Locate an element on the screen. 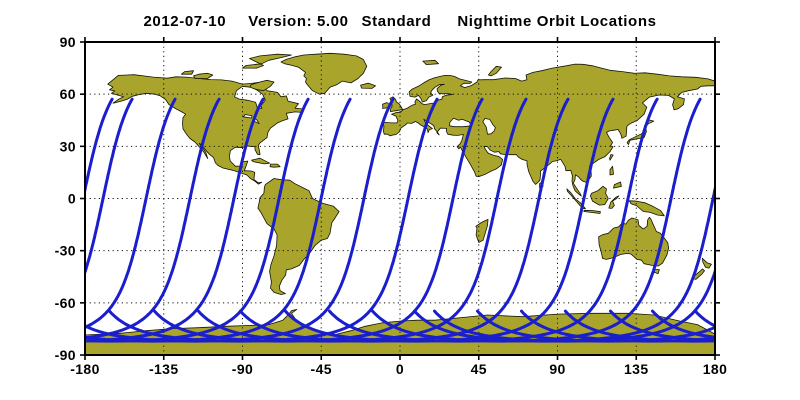  title-version: Version: 5.00 is located at coordinates (298, 21).